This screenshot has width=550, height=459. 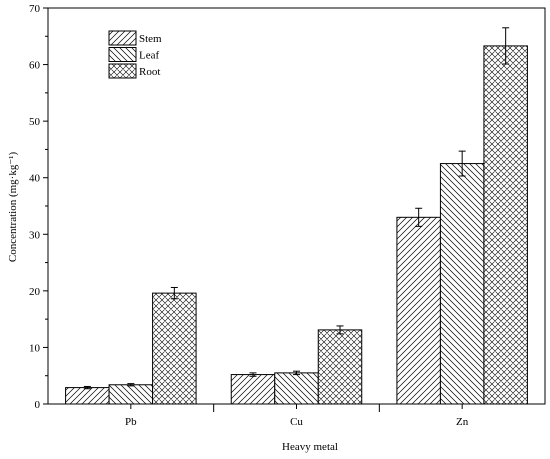 What do you see at coordinates (296, 373) in the screenshot?
I see `error-bar-leaf-cu` at bounding box center [296, 373].